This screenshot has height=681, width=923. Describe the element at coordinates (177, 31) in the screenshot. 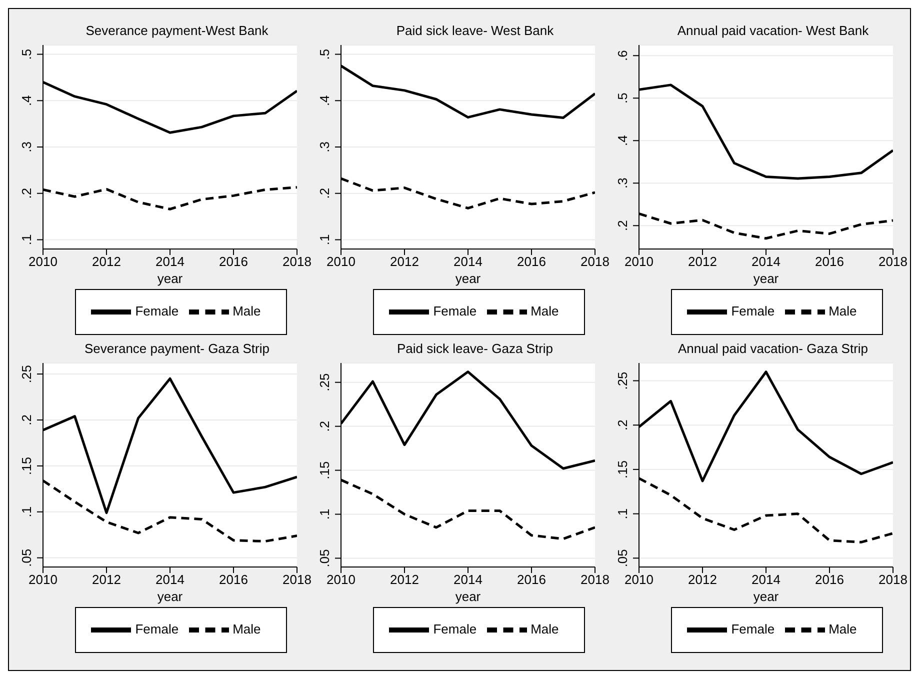

I see `chart-title: Severance payment-West Bank` at that location.